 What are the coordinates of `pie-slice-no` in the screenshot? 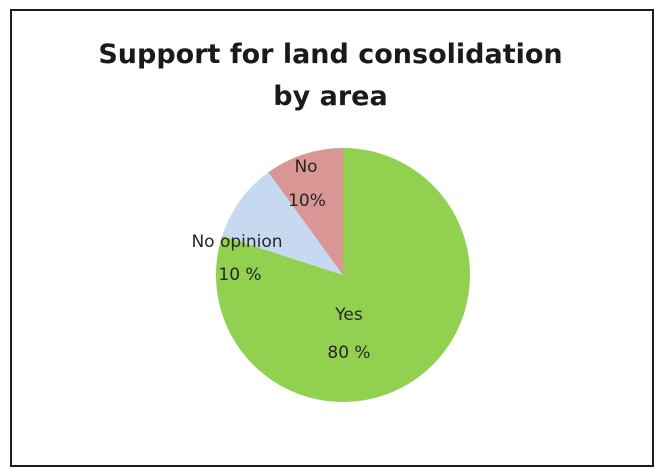 It's located at (305, 211).